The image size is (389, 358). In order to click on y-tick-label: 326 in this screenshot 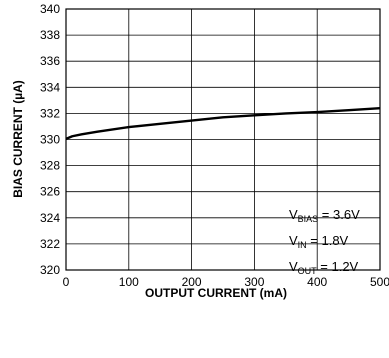, I will do `click(50, 192)`.